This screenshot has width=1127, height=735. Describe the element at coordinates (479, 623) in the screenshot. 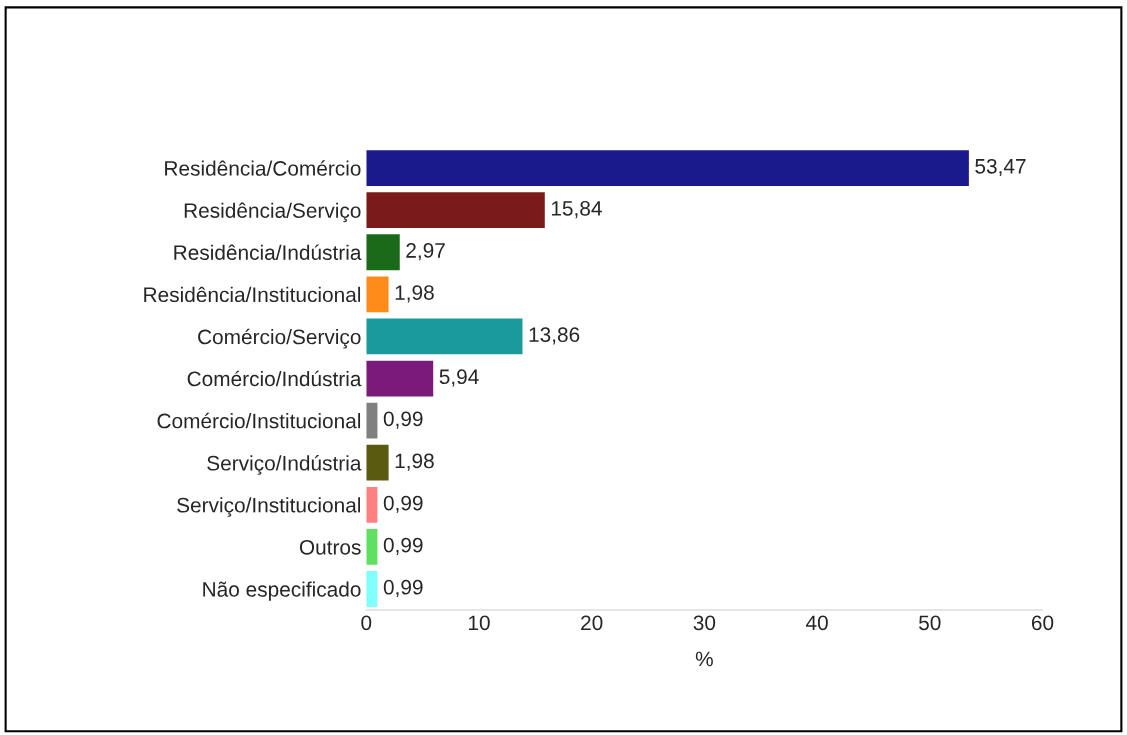

I see `x-tick-label: 10` at that location.